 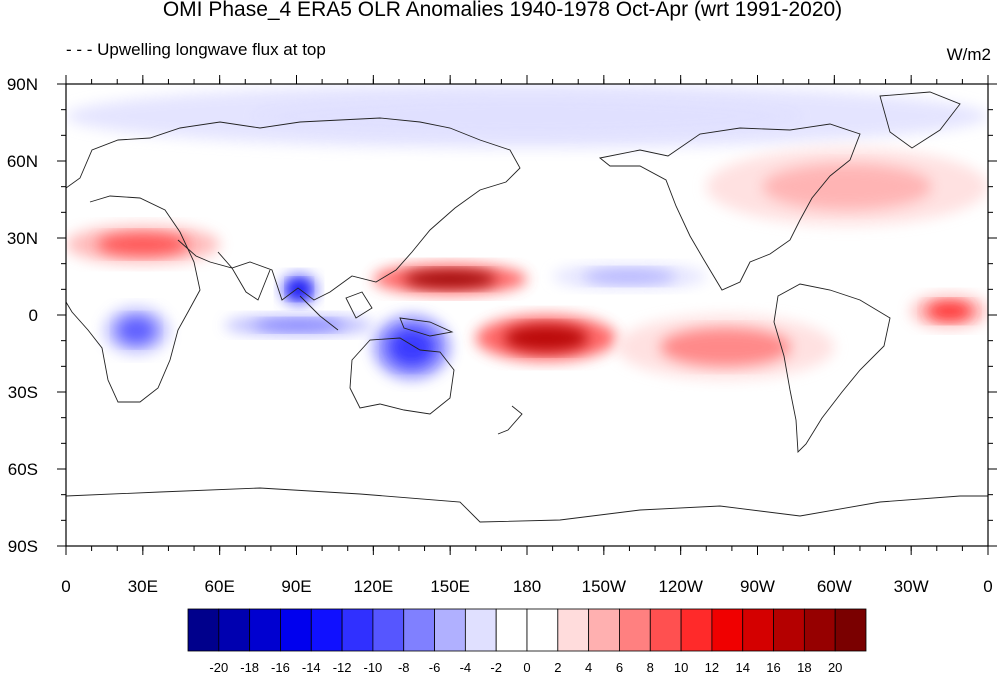 What do you see at coordinates (968, 54) in the screenshot?
I see `units-label: W/m2` at bounding box center [968, 54].